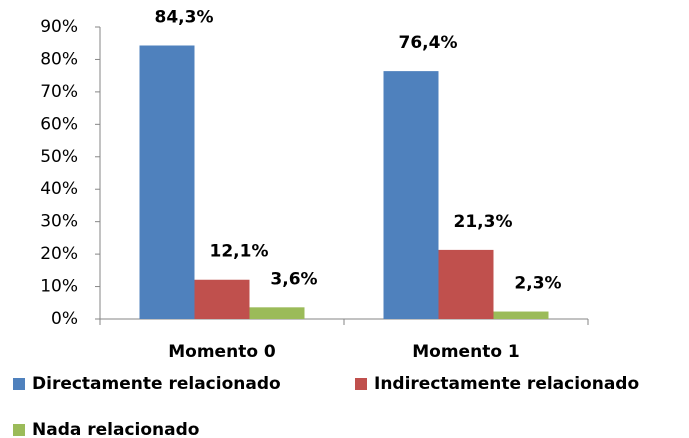 This screenshot has width=689, height=438. I want to click on value-label: 21,3%, so click(483, 222).